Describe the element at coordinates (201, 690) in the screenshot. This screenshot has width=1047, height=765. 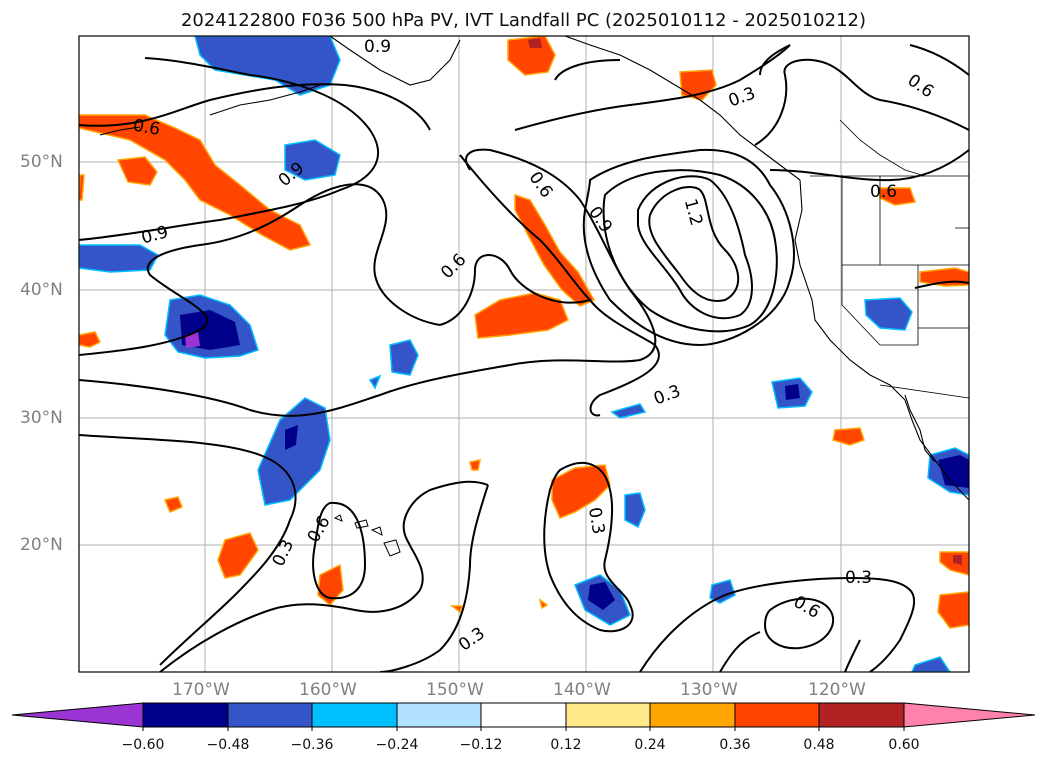
I see `lon-label: 170°W` at that location.